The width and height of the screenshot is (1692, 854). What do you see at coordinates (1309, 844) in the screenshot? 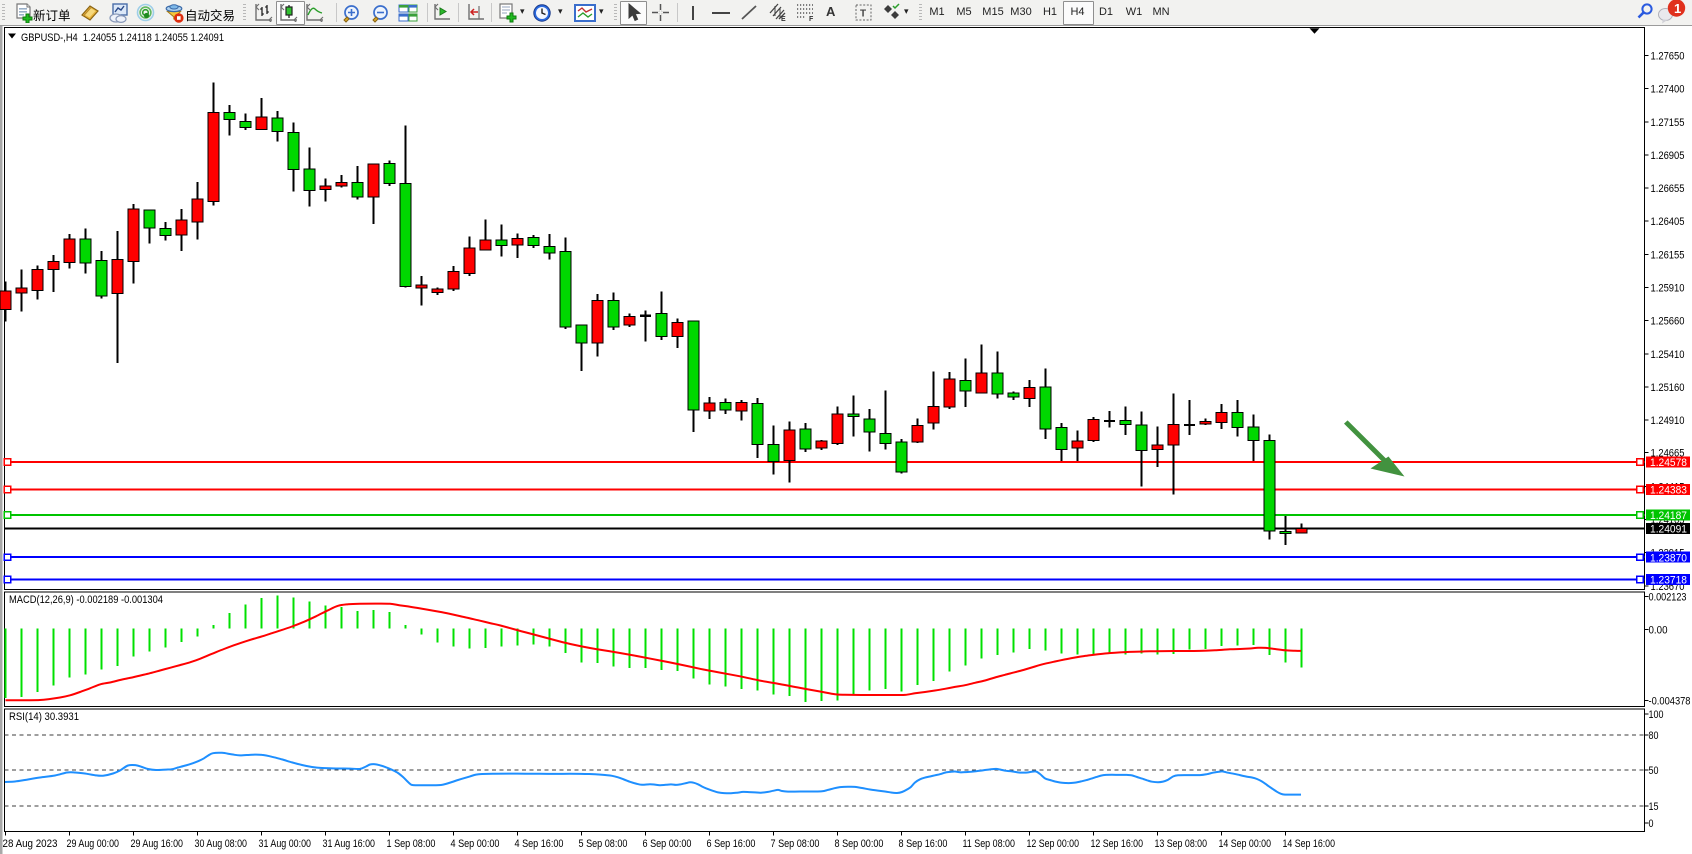
I see `svg-text: 14 Sep 16:00` at bounding box center [1309, 844].